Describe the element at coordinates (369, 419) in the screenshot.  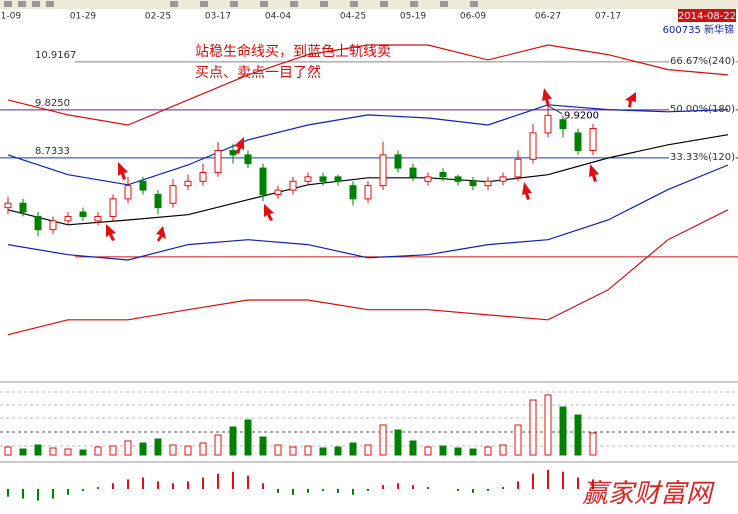
I see `volume-grid` at that location.